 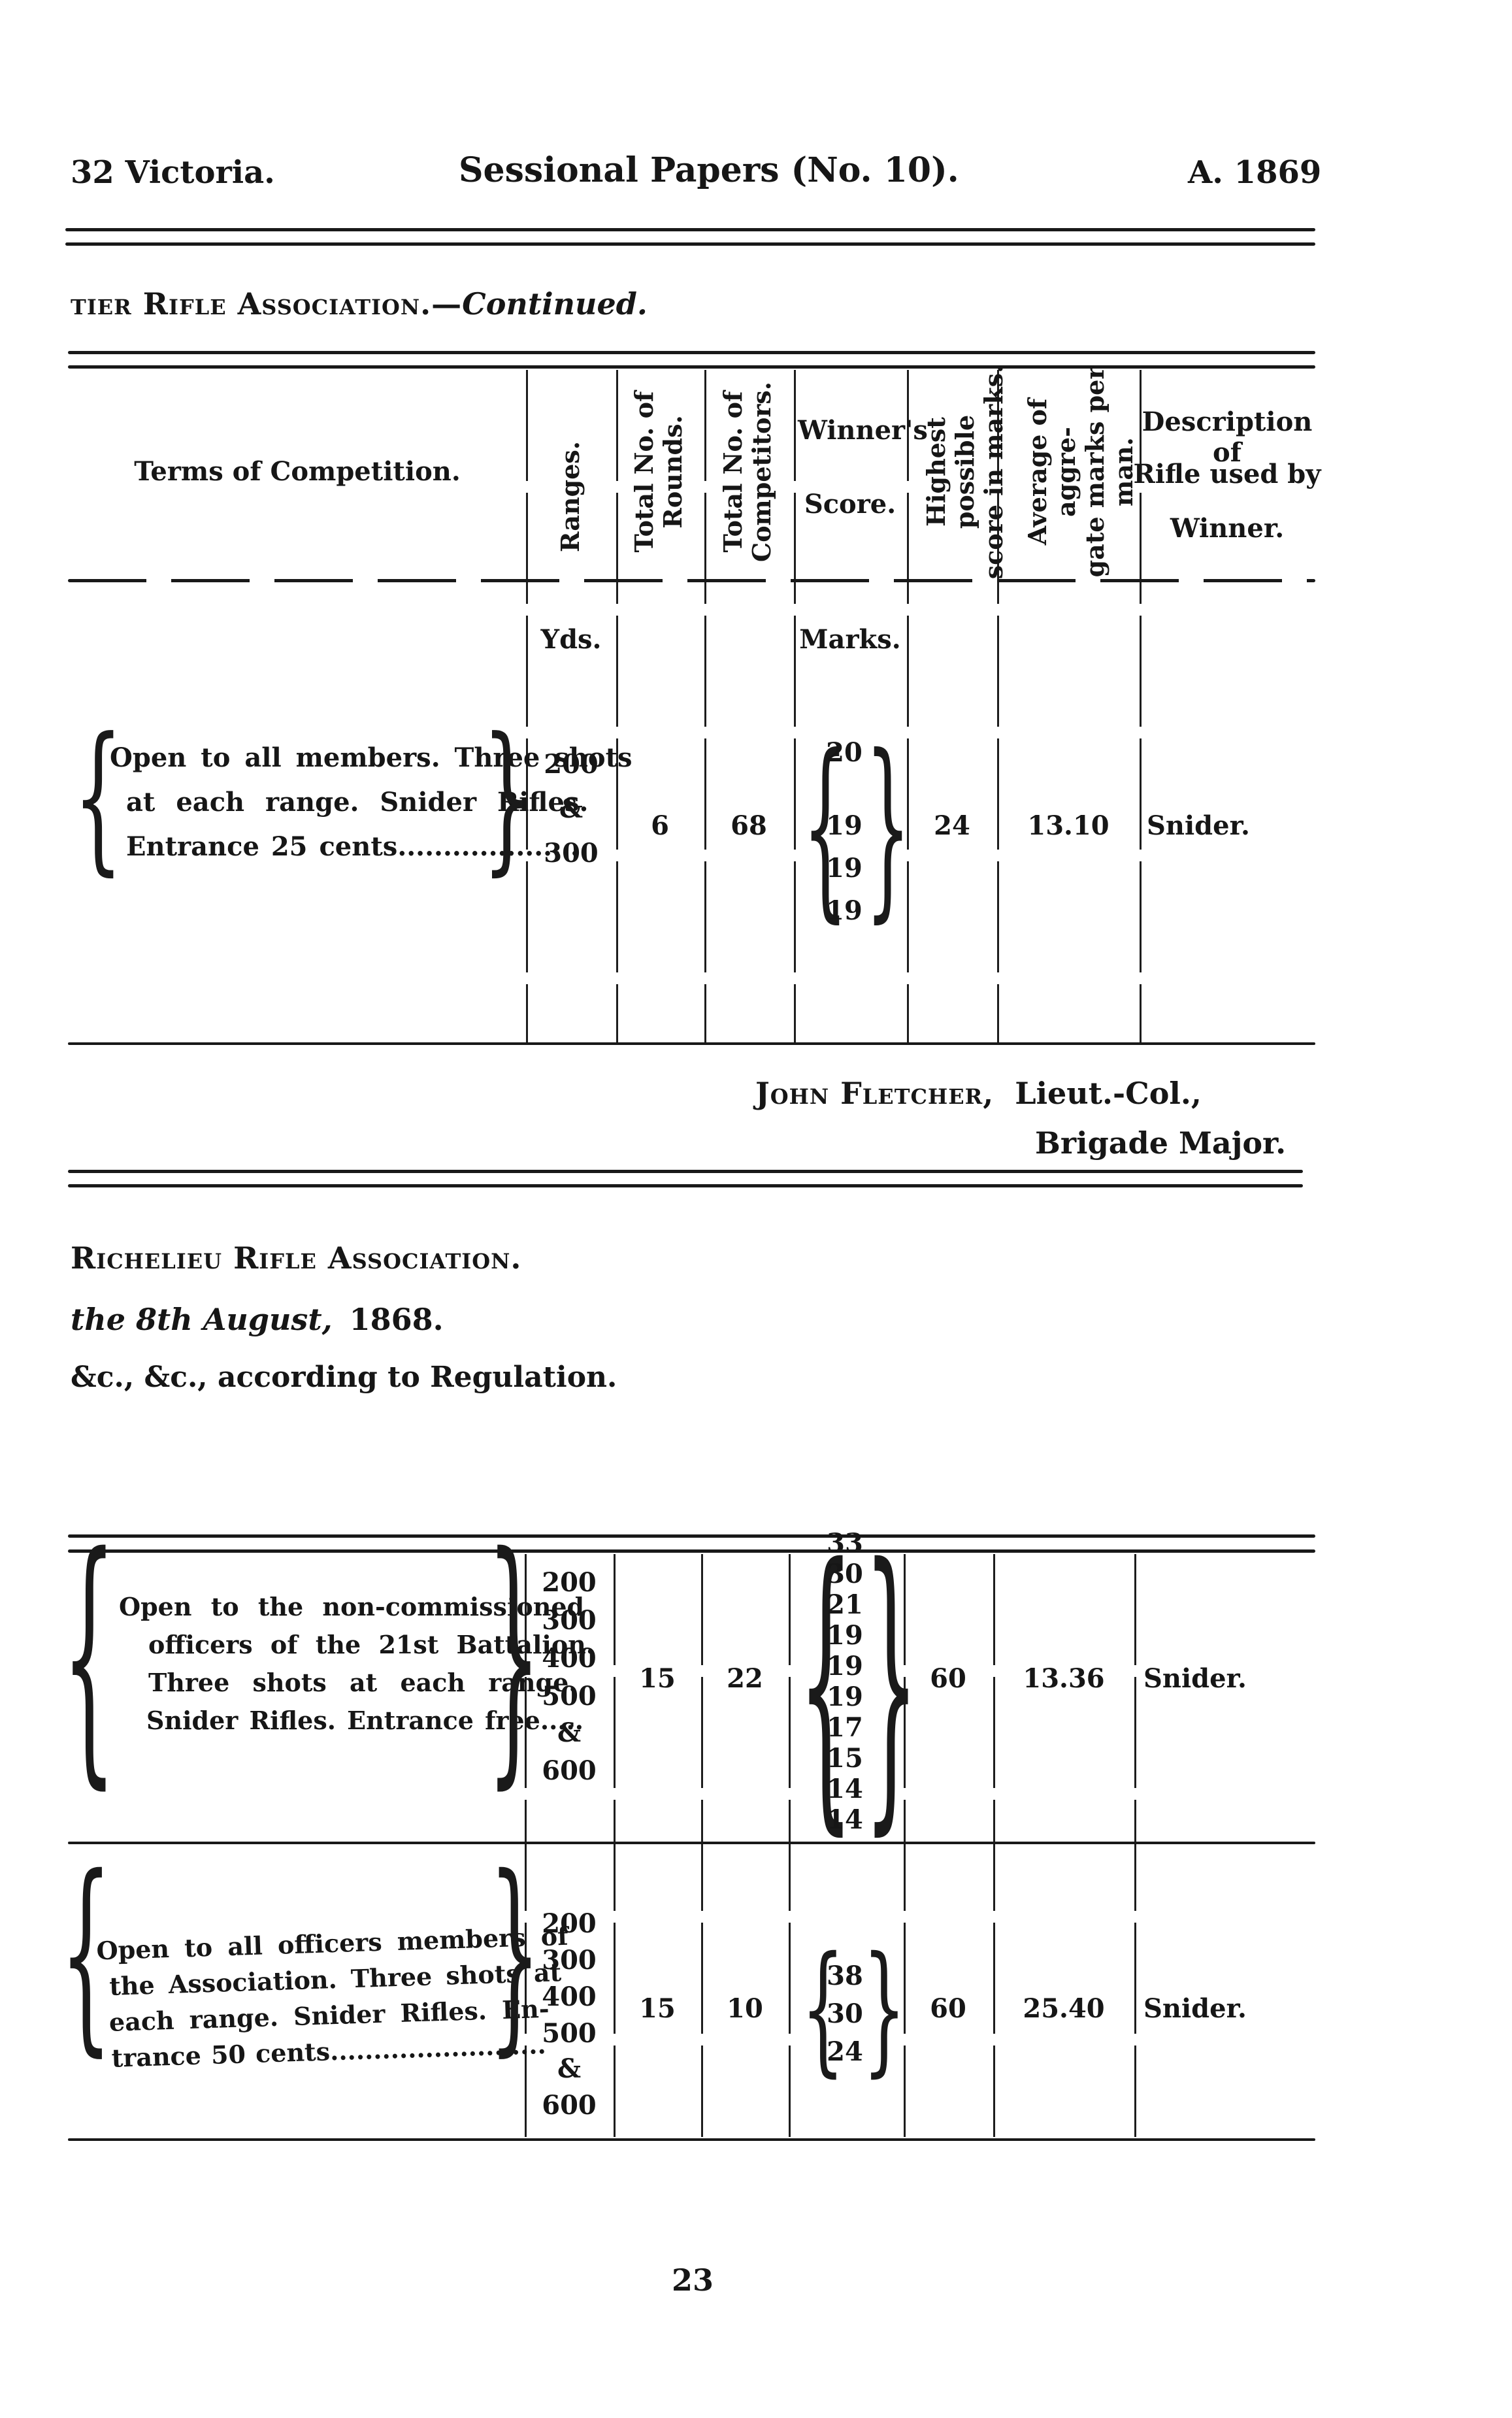 What do you see at coordinates (845, 2051) in the screenshot?
I see `table2-row2-score-3: 24` at bounding box center [845, 2051].